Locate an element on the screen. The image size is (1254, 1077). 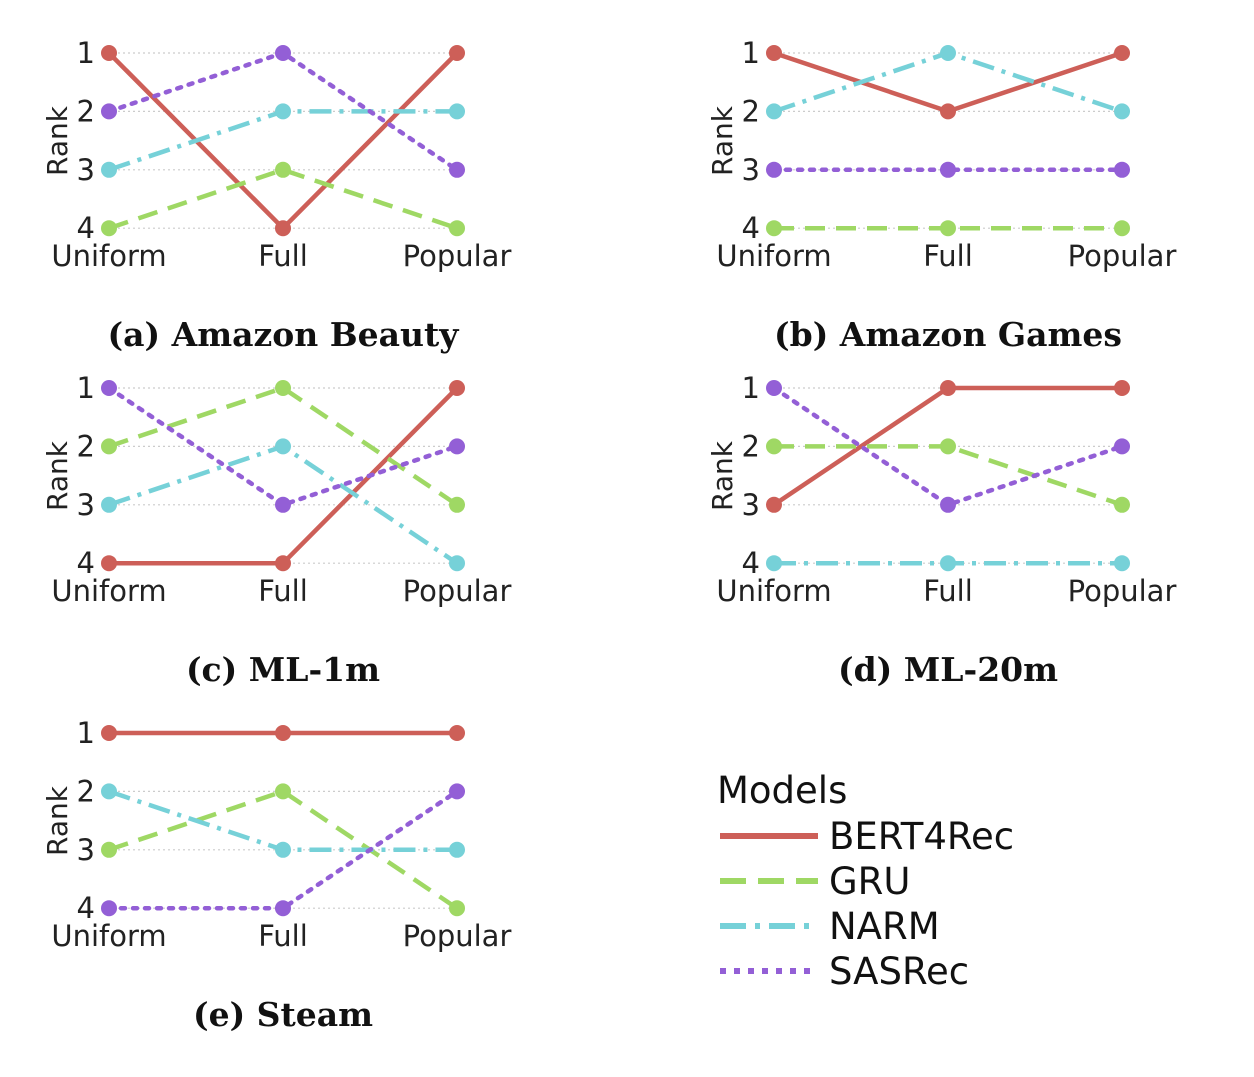
legend-label-gru: GRU is located at coordinates (869, 881).